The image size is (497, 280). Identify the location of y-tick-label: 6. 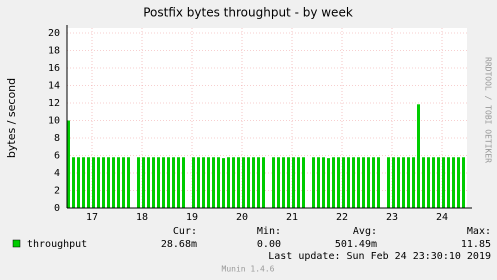
(57, 156).